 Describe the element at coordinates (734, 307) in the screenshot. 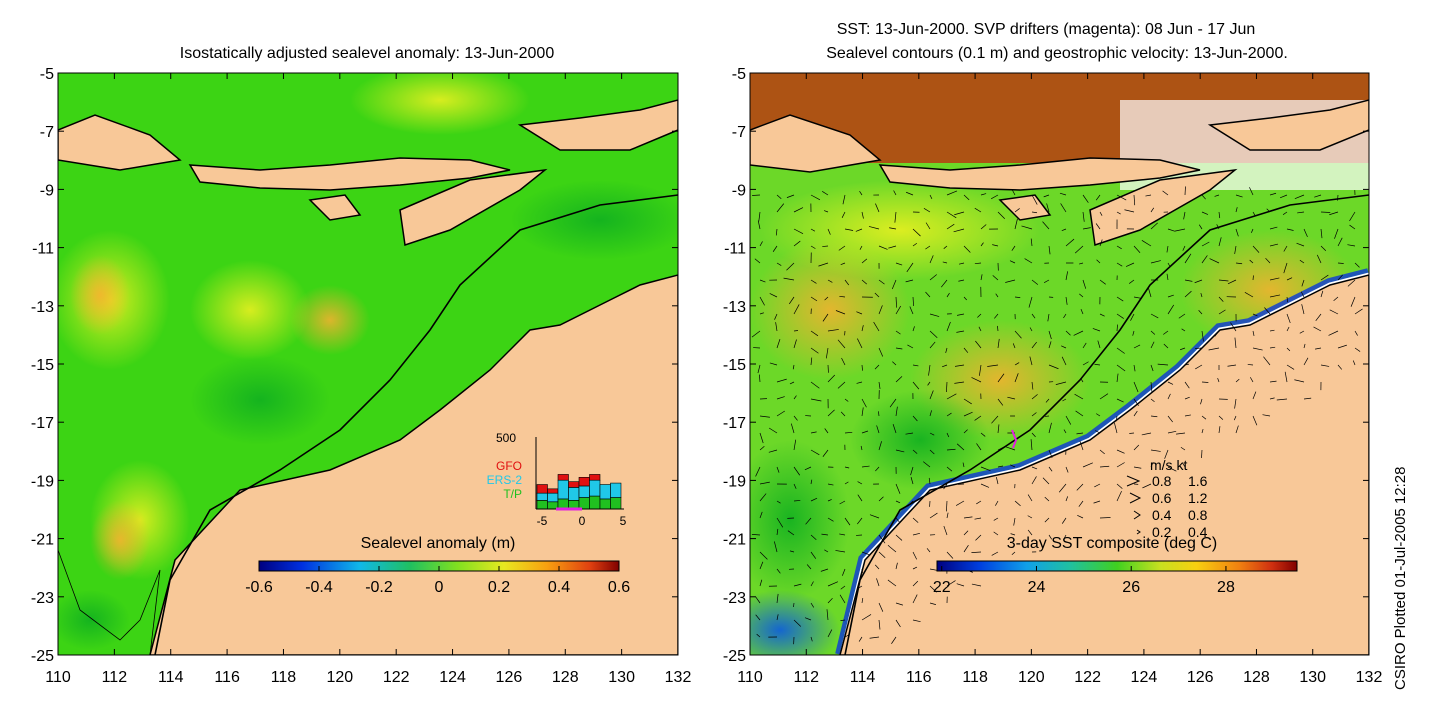

I see `right-lat-label: -13` at that location.